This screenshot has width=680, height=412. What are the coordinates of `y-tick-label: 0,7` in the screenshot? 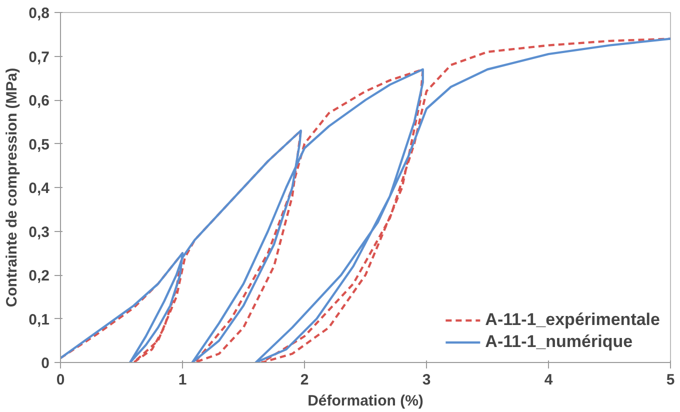 It's located at (39, 57).